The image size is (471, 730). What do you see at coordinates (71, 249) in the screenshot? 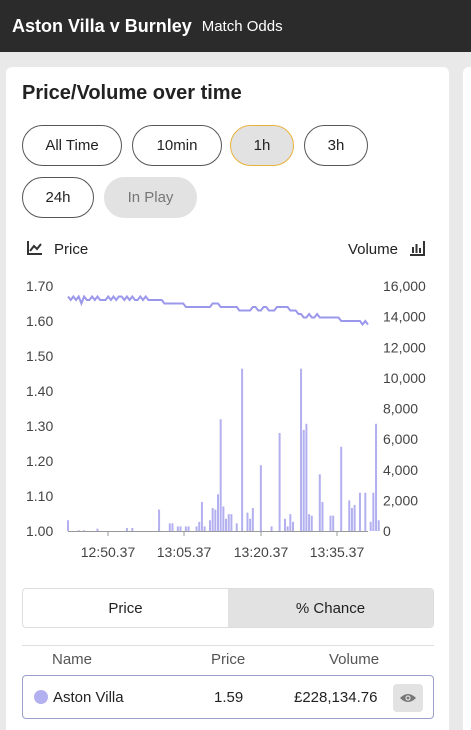
I see `price-legend-label: Price` at bounding box center [71, 249].